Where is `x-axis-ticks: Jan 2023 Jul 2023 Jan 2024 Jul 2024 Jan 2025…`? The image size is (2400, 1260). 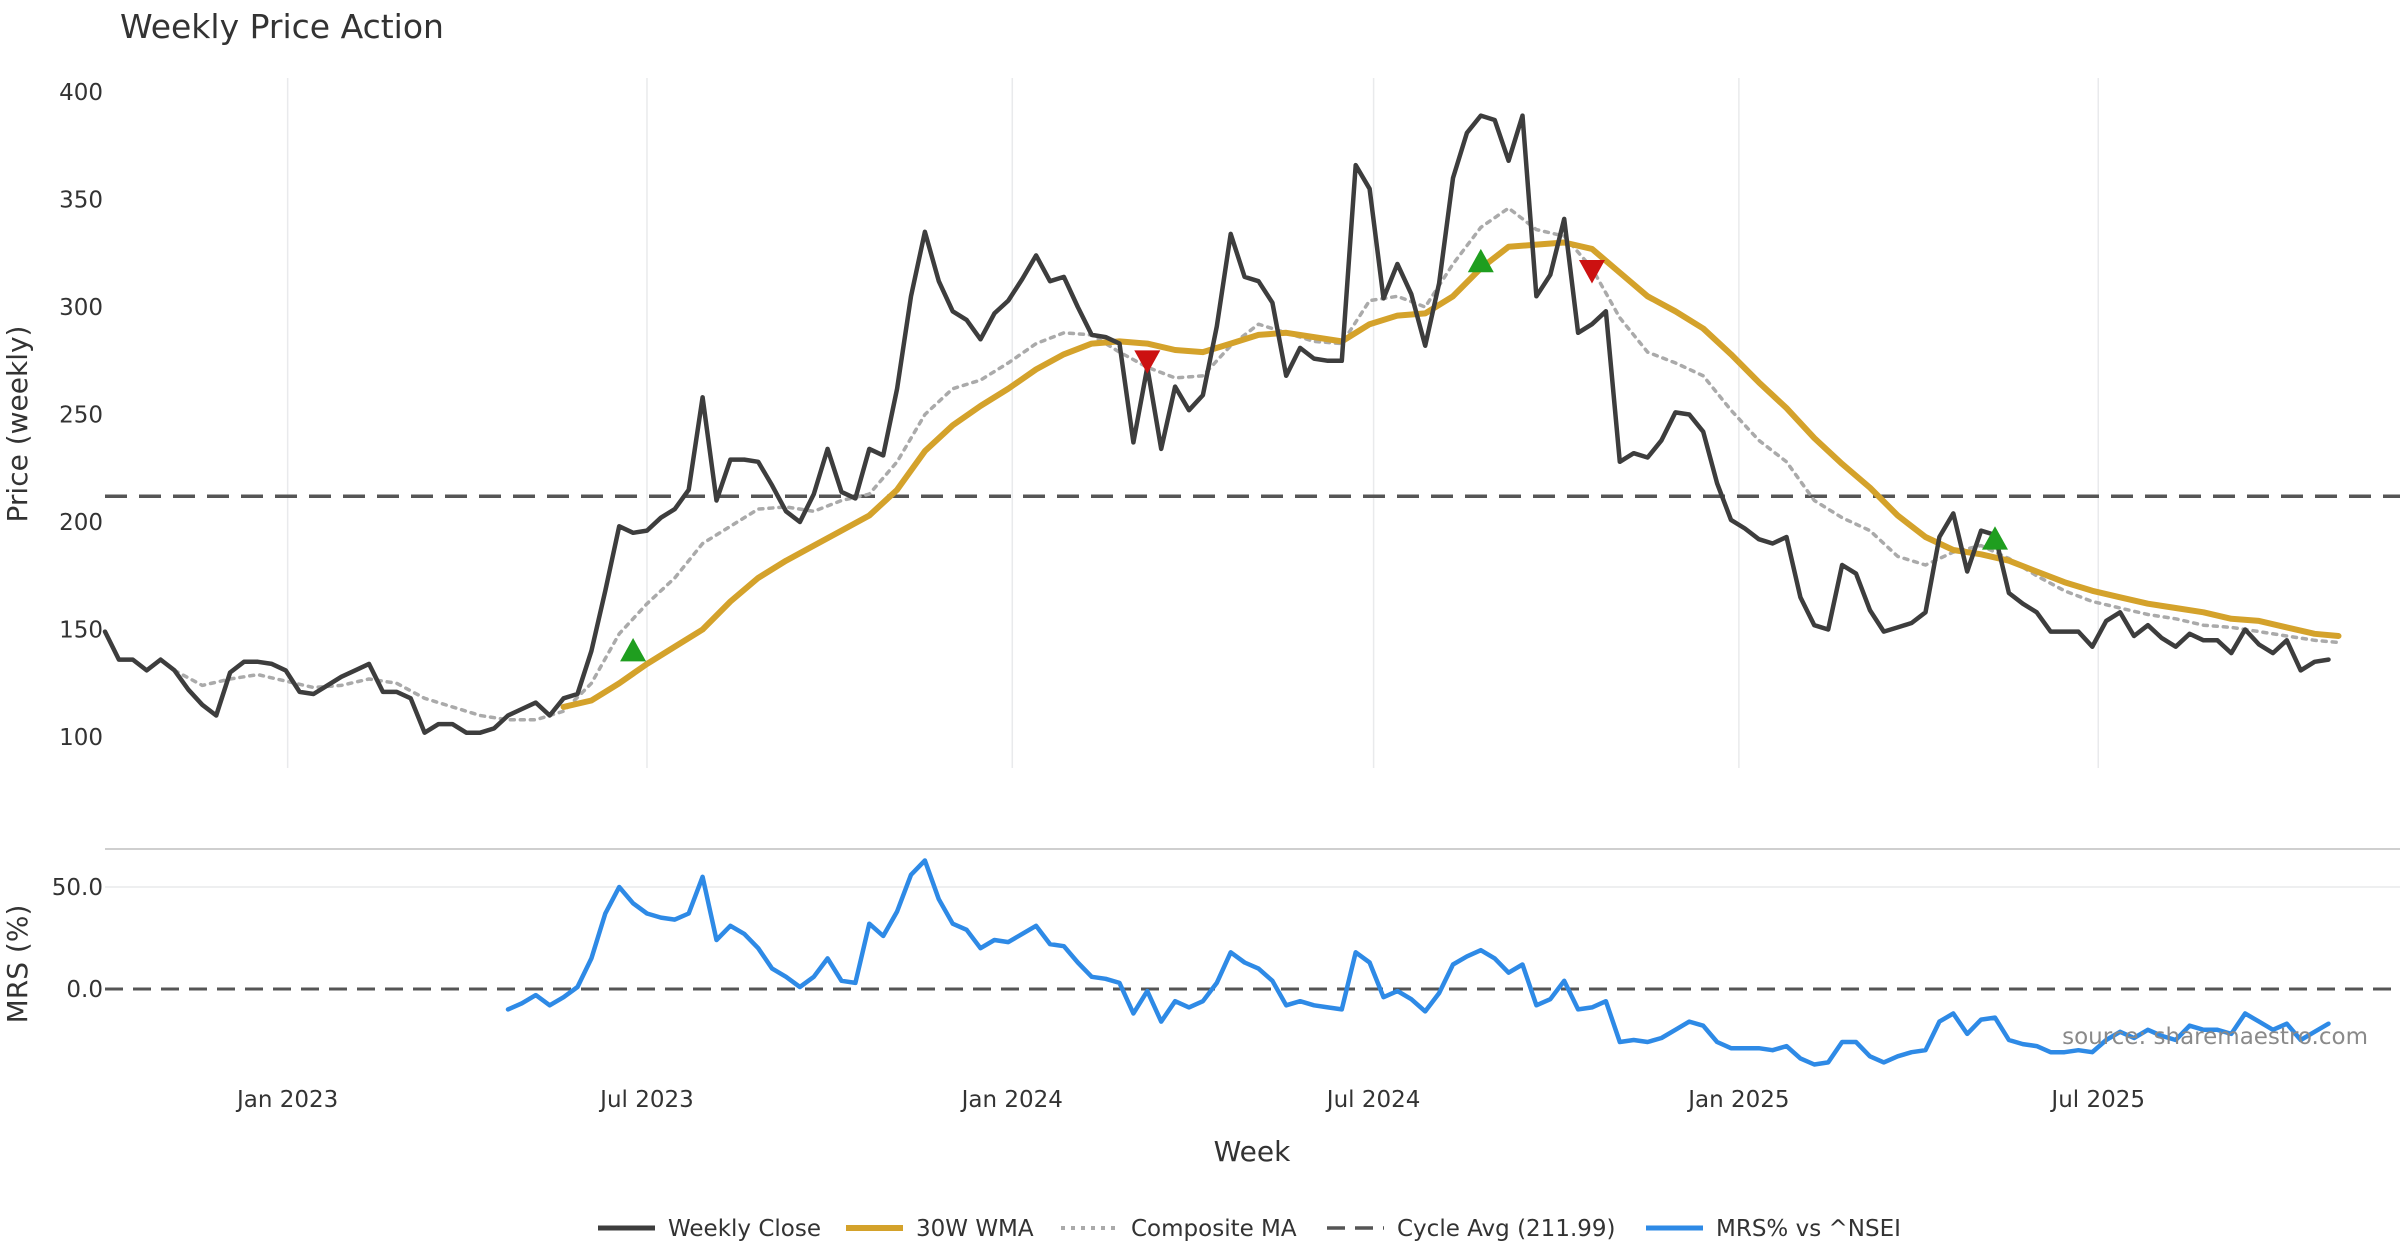
x-axis-ticks: Jan 2023 Jul 2023 Jan 2024 Jul 2024 Jan 2025… is located at coordinates (1190, 1100).